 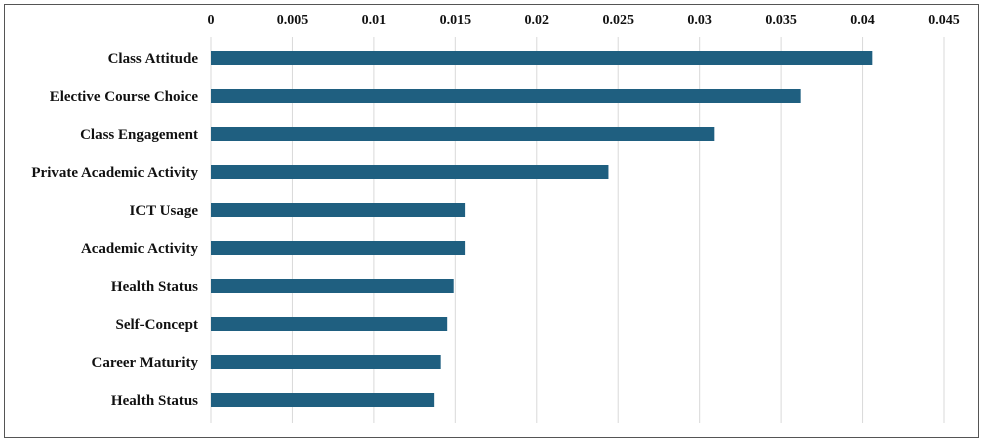 I want to click on category-label: Self-Concept, so click(x=157, y=325).